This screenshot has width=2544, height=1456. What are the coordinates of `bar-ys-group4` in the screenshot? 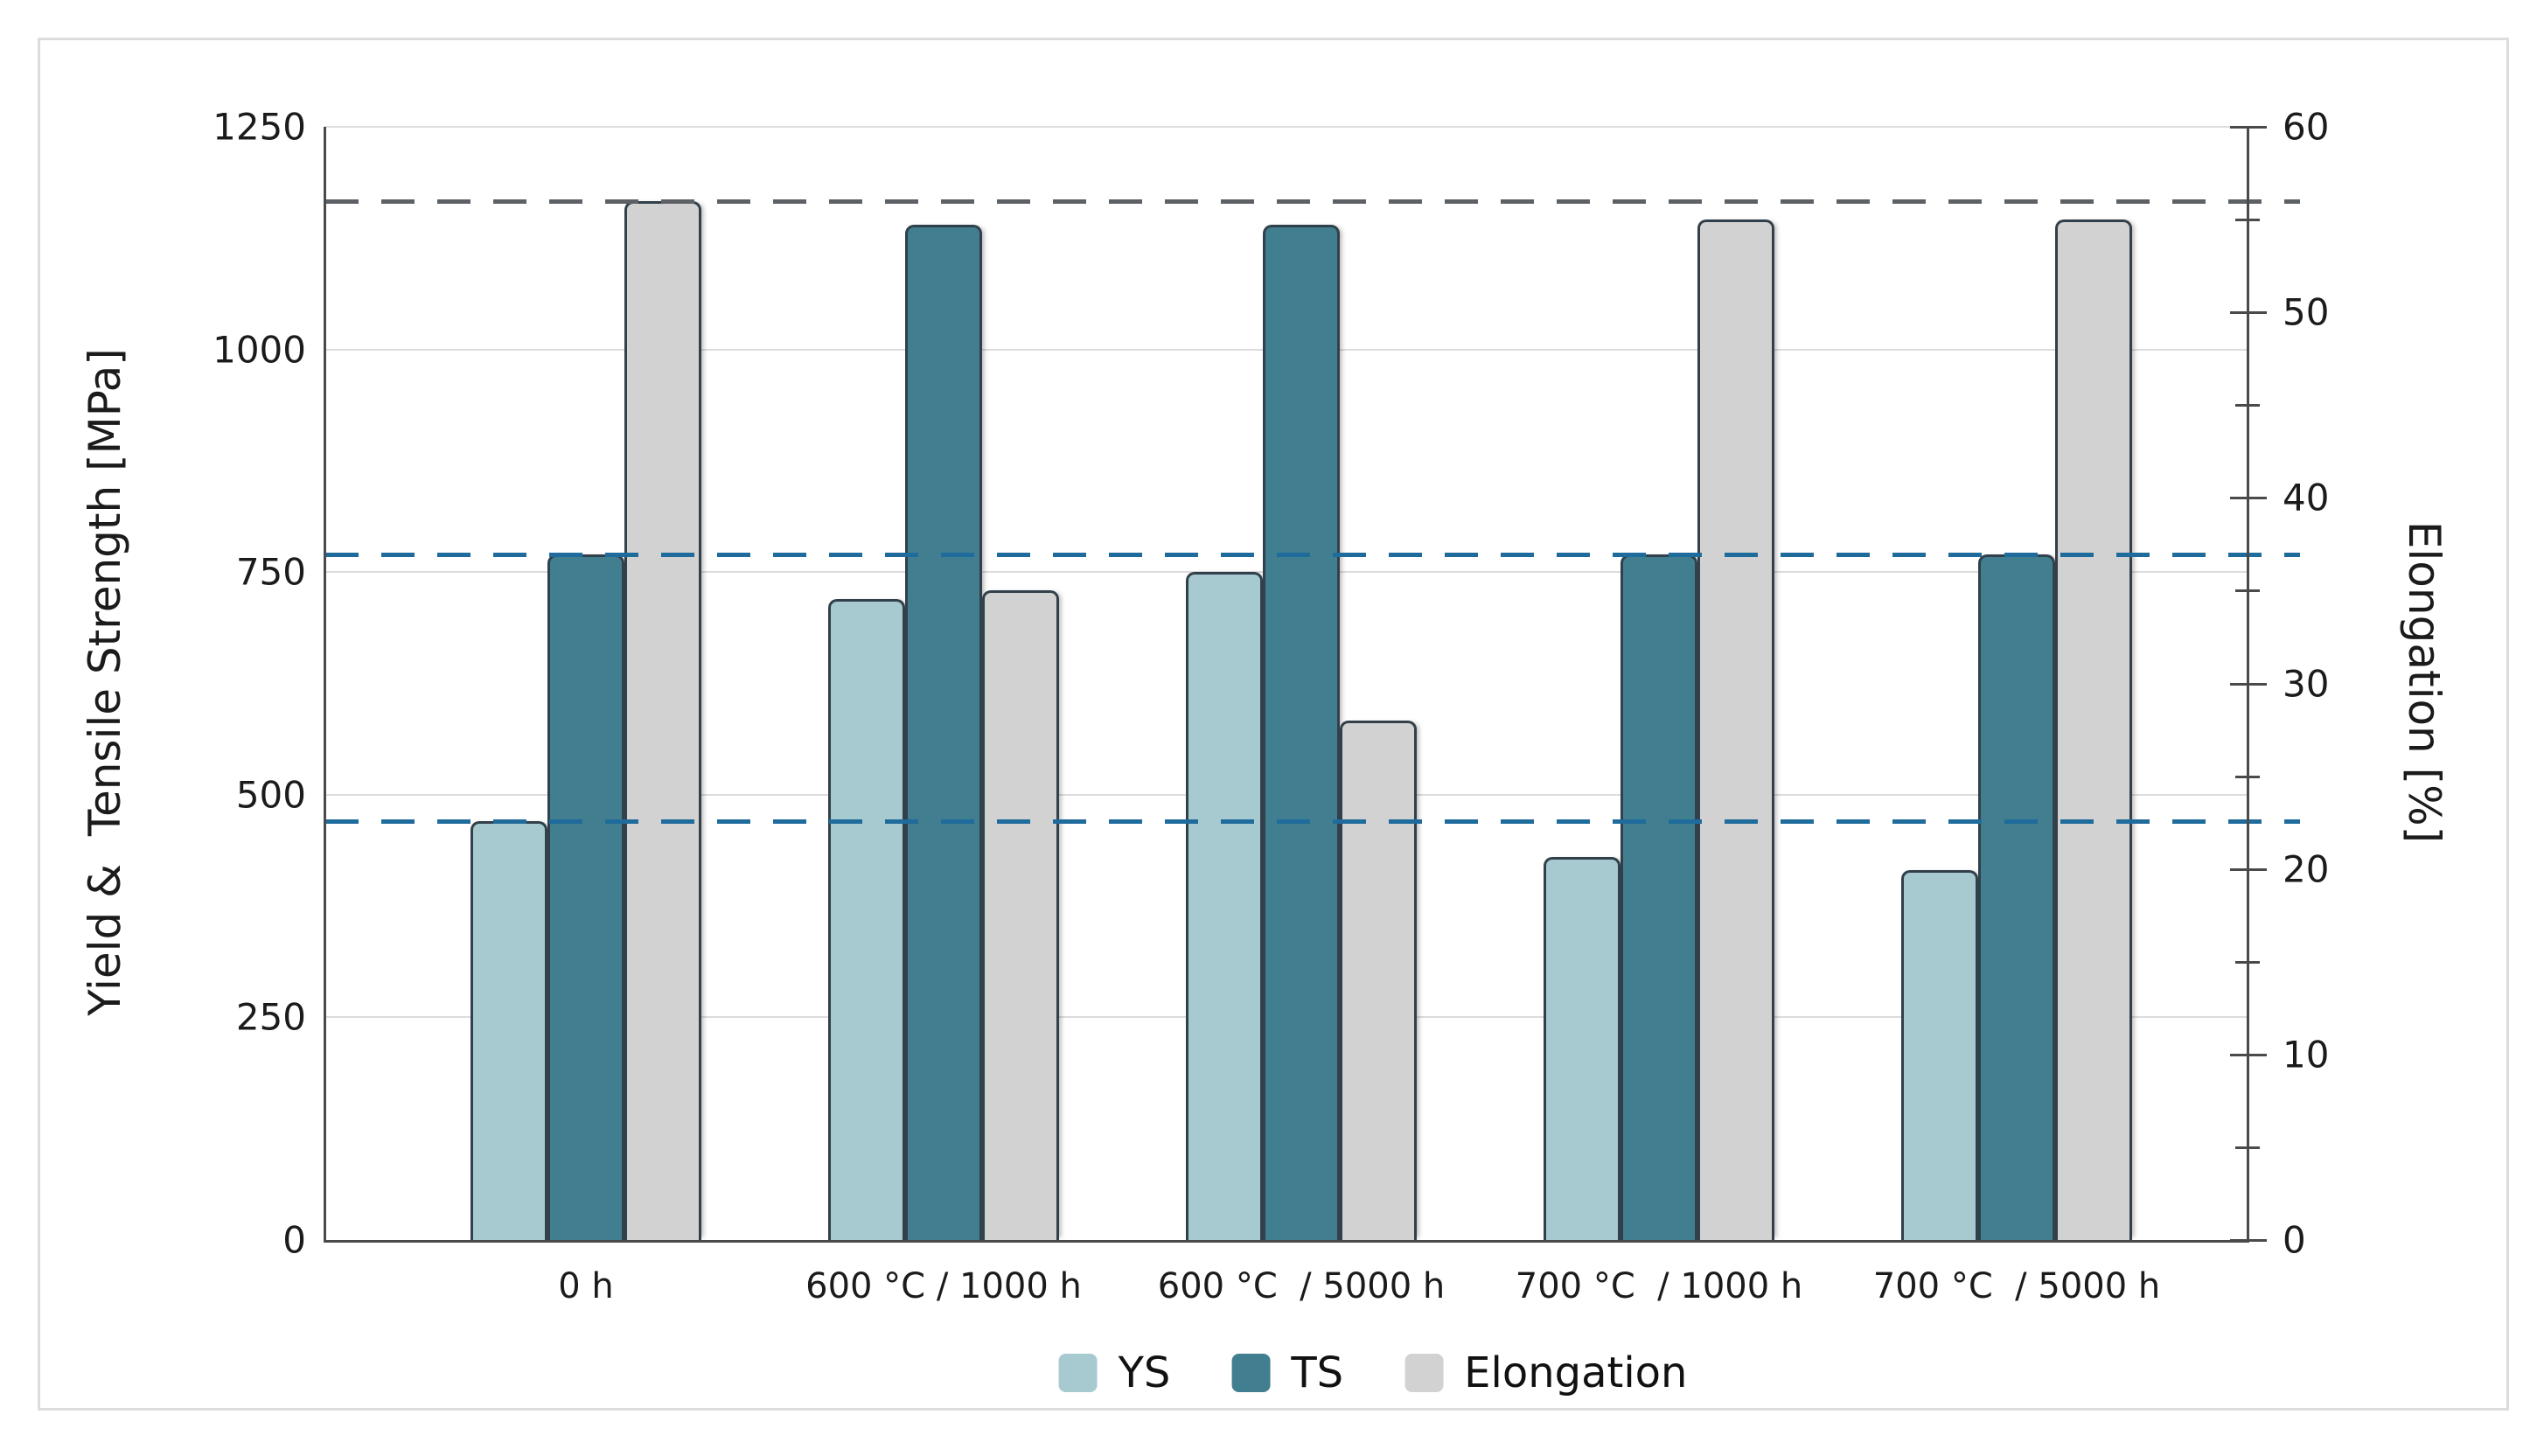 It's located at (1582, 1048).